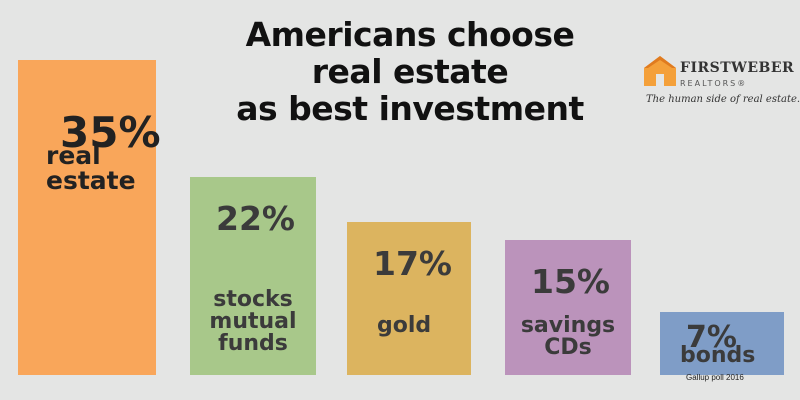 The width and height of the screenshot is (800, 400). I want to click on category-label-real-estate: real estate, so click(91, 168).